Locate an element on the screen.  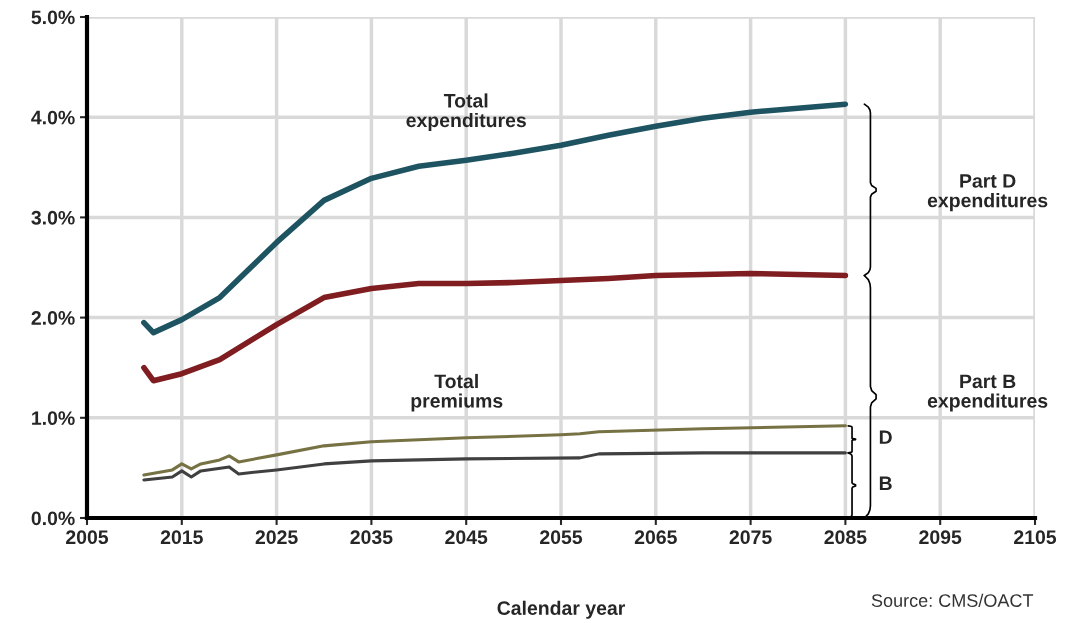
x-axis-title: Calendar year is located at coordinates (561, 609).